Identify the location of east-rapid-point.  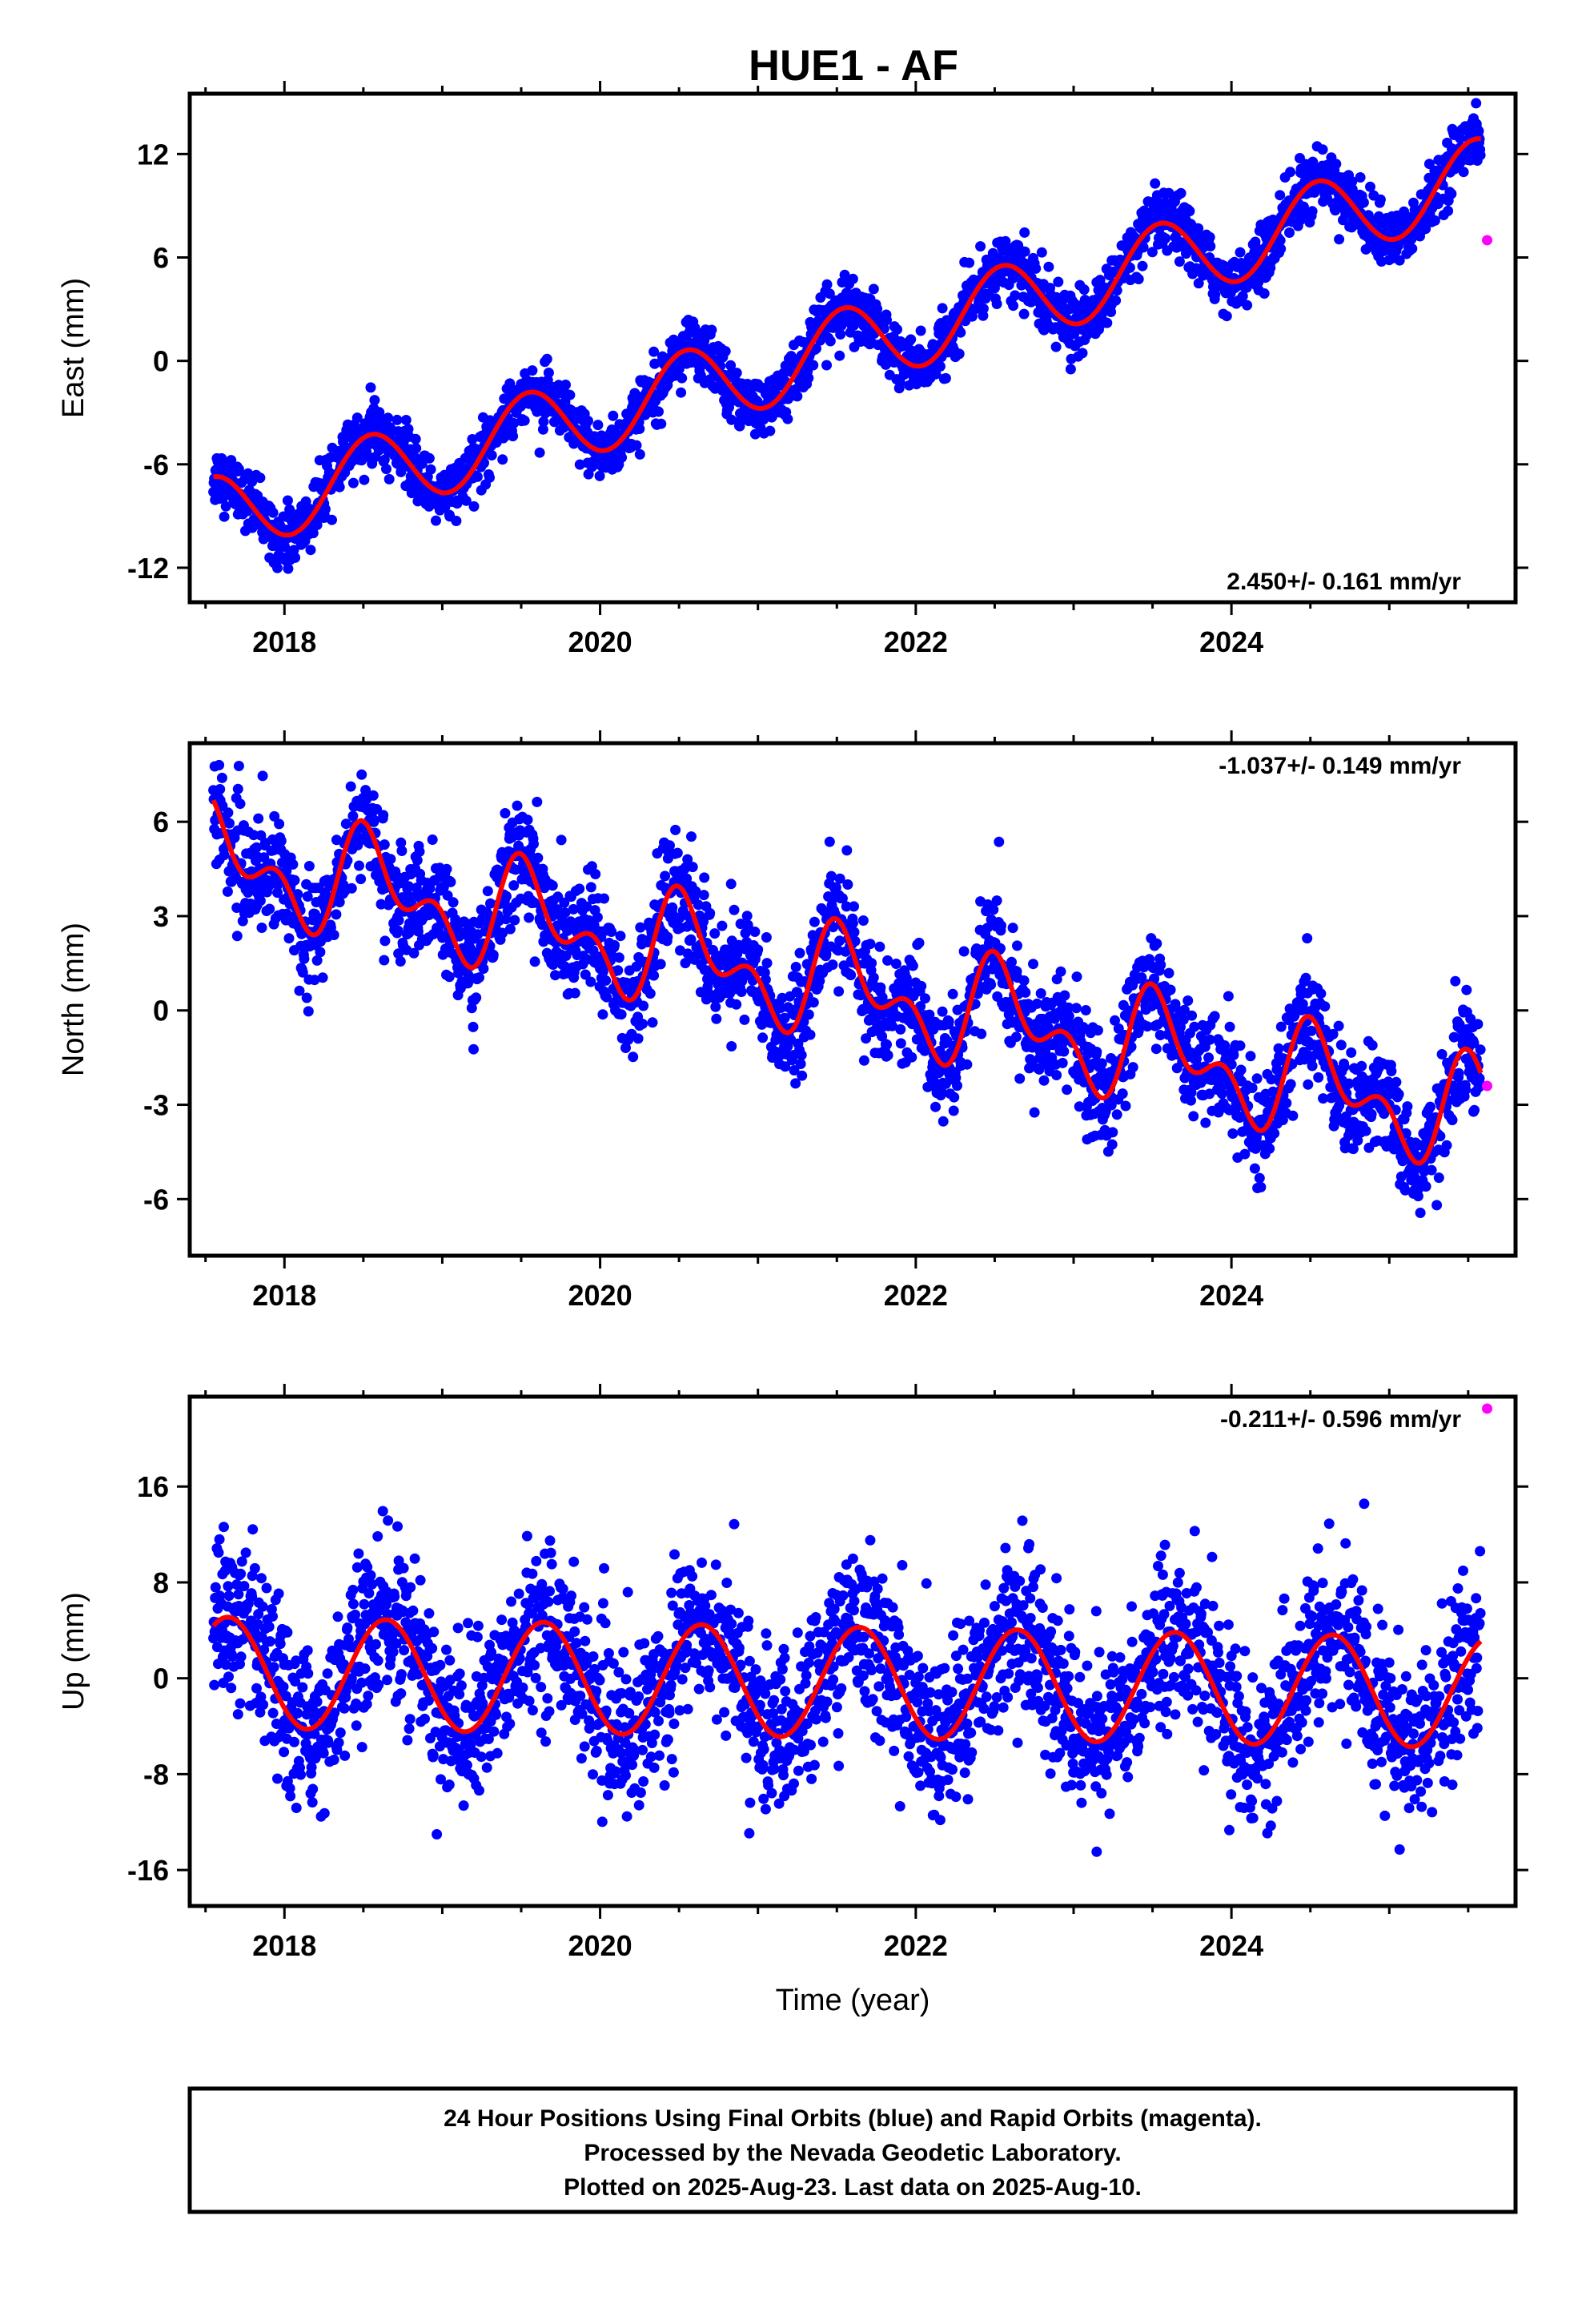
(1488, 240).